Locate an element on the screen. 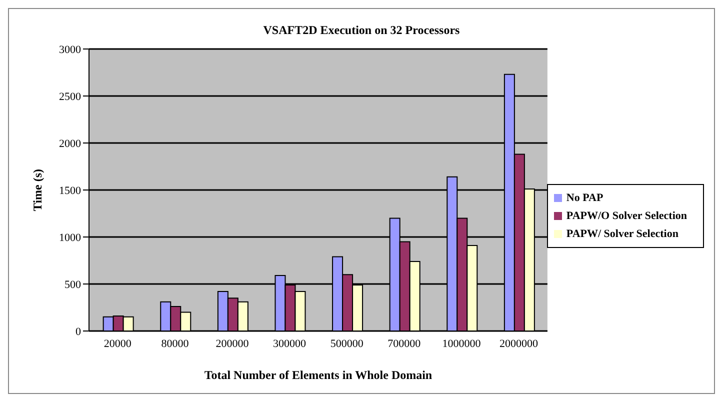 The height and width of the screenshot is (402, 725). x-tick-label: 80000 is located at coordinates (175, 344).